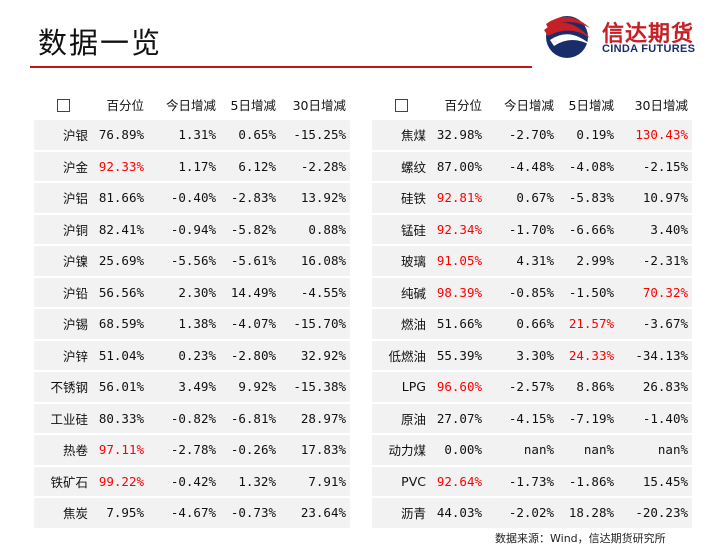  What do you see at coordinates (250, 261) in the screenshot?
I see `five-day-change-cell: -5.61%` at bounding box center [250, 261].